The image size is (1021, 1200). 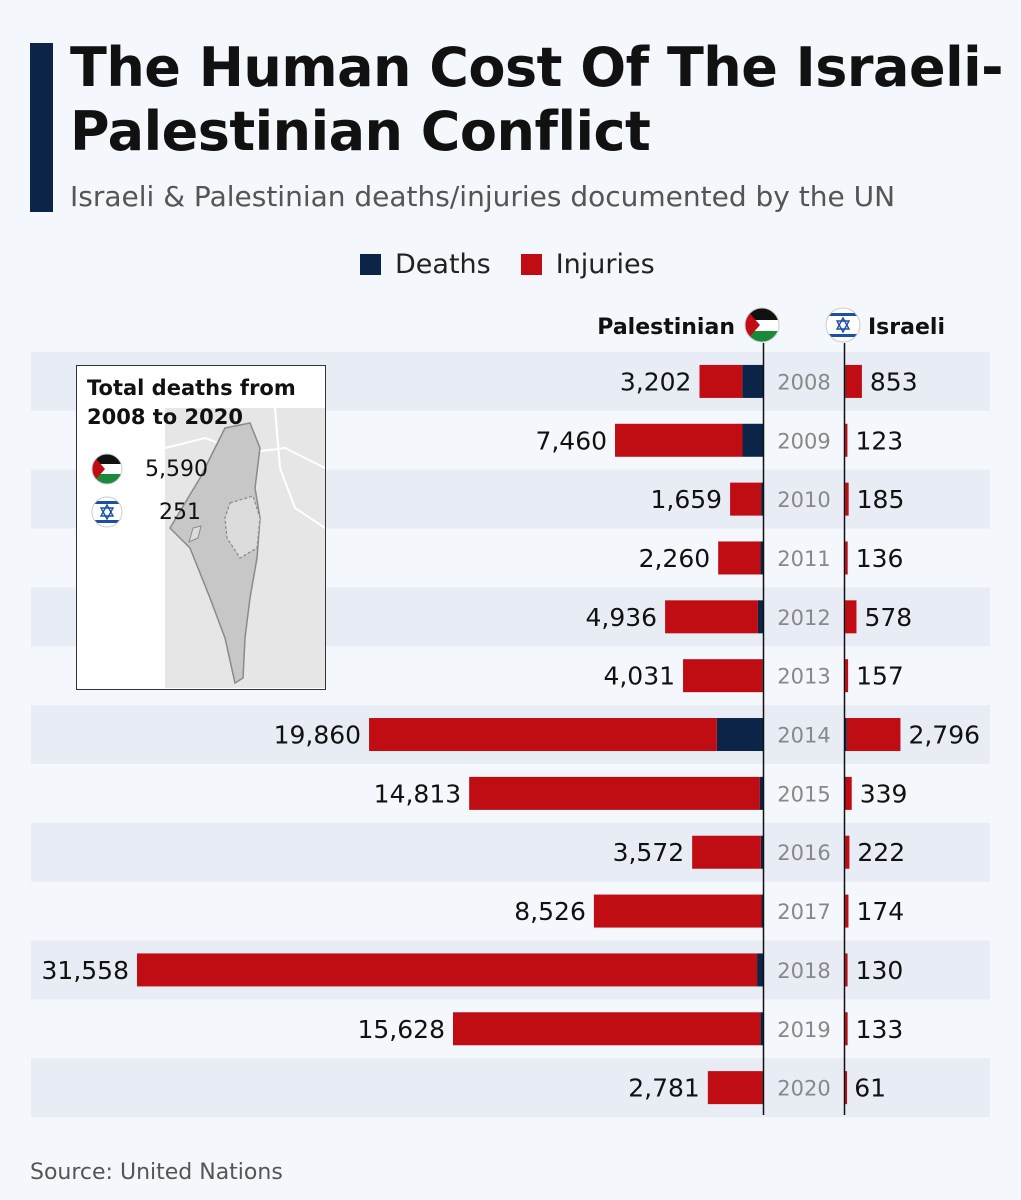 I want to click on value-label-palestinian: 19,860, so click(x=317, y=735).